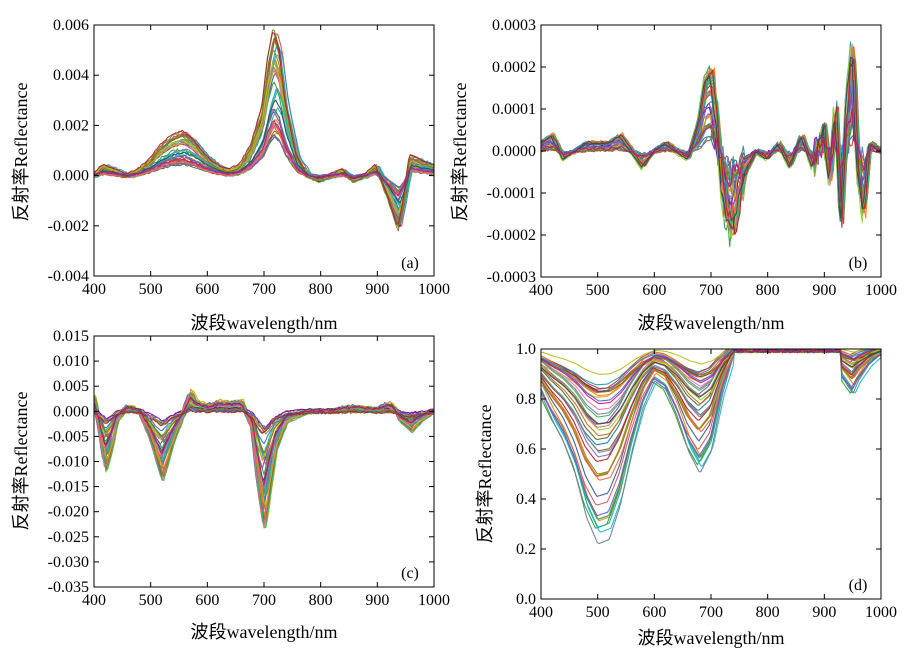 This screenshot has width=916, height=654. Describe the element at coordinates (410, 263) in the screenshot. I see `panel-tag: (a)` at that location.